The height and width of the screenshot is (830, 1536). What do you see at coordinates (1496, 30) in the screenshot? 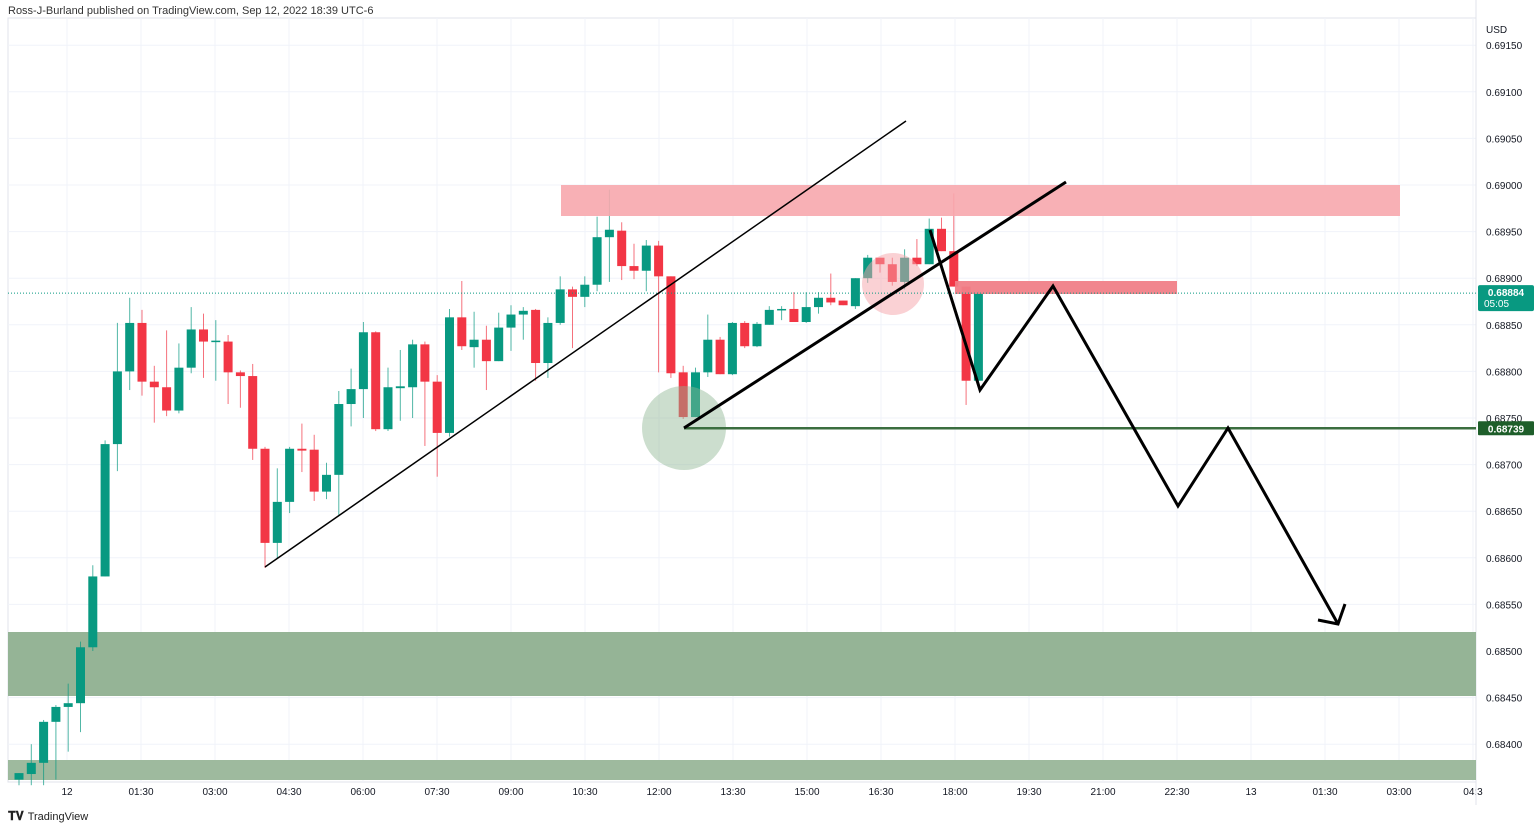
I see `currency-label: USD` at bounding box center [1496, 30].